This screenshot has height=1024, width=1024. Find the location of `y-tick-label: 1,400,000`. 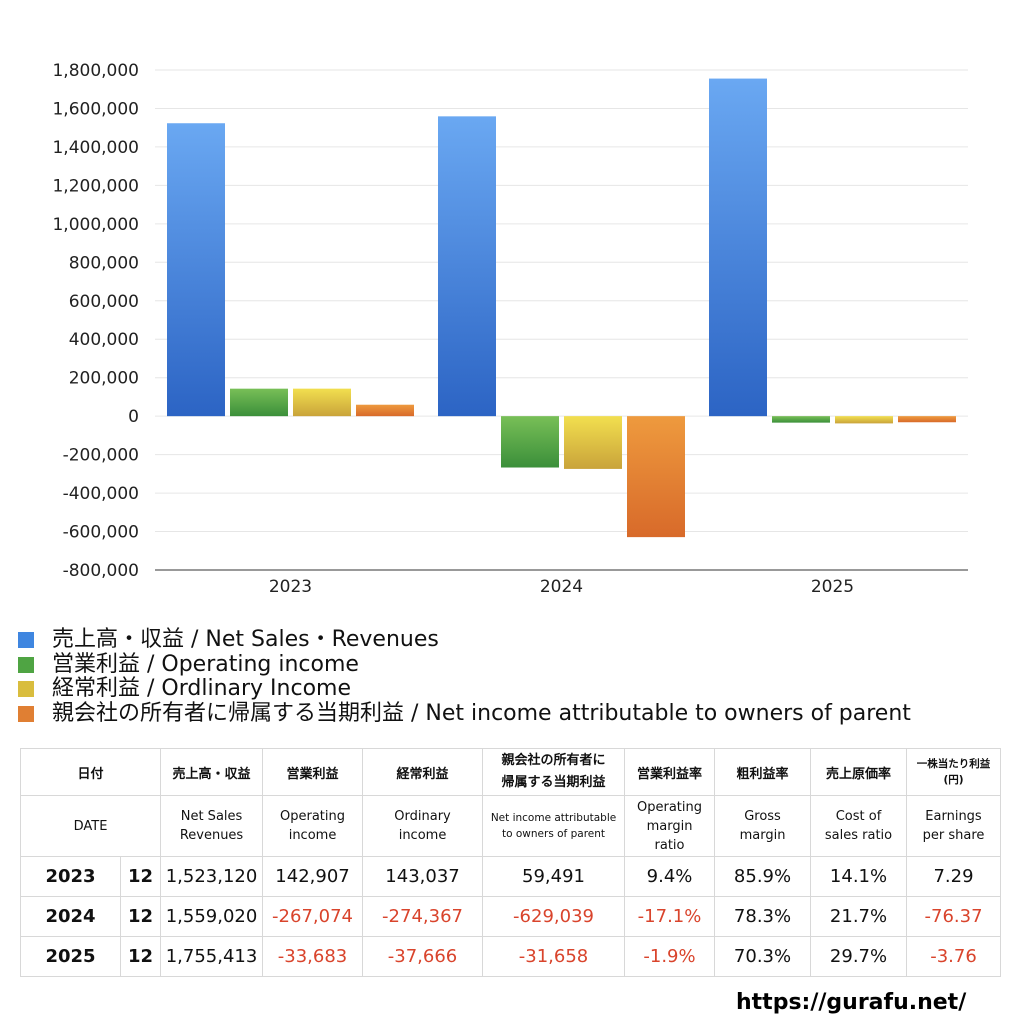

y-tick-label: 1,400,000 is located at coordinates (95, 148).